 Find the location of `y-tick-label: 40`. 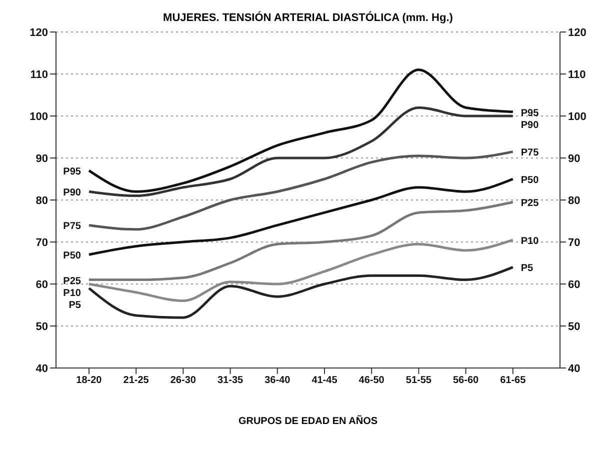

y-tick-label: 40 is located at coordinates (42, 368).